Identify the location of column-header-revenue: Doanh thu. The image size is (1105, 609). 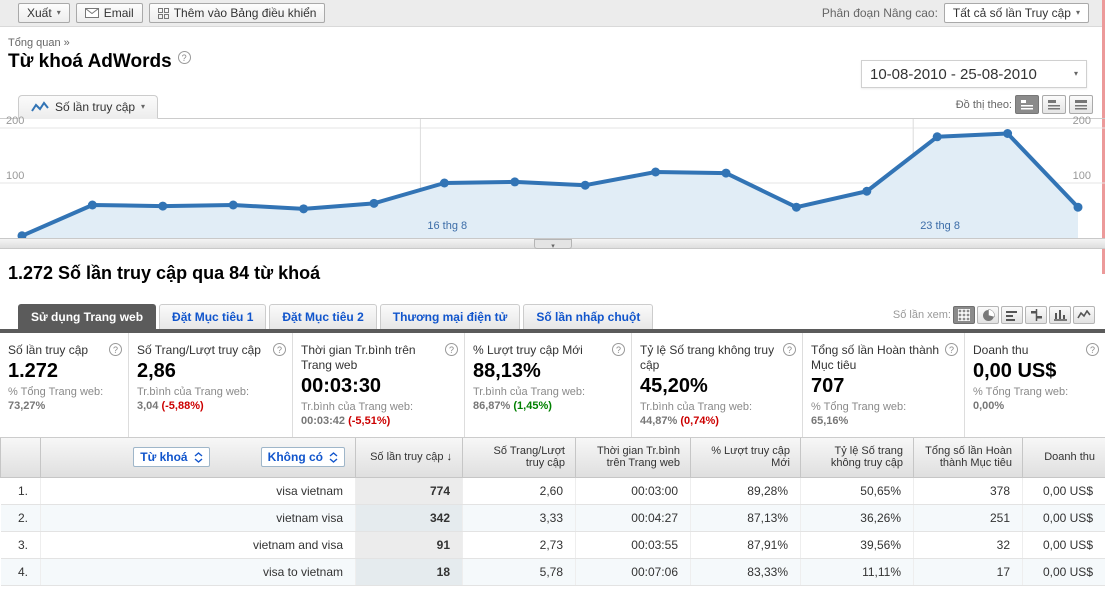
(1063, 458).